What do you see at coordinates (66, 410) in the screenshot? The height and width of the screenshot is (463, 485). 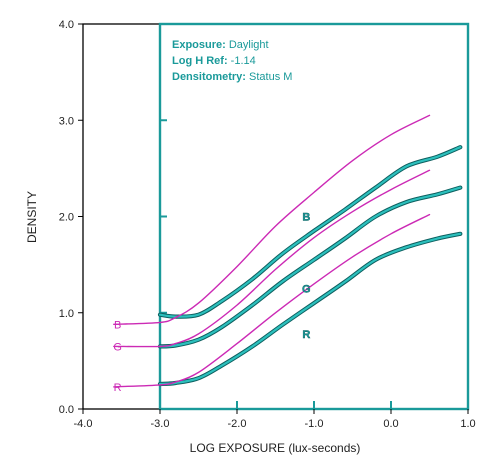 I see `y-tick-label: 0.0` at bounding box center [66, 410].